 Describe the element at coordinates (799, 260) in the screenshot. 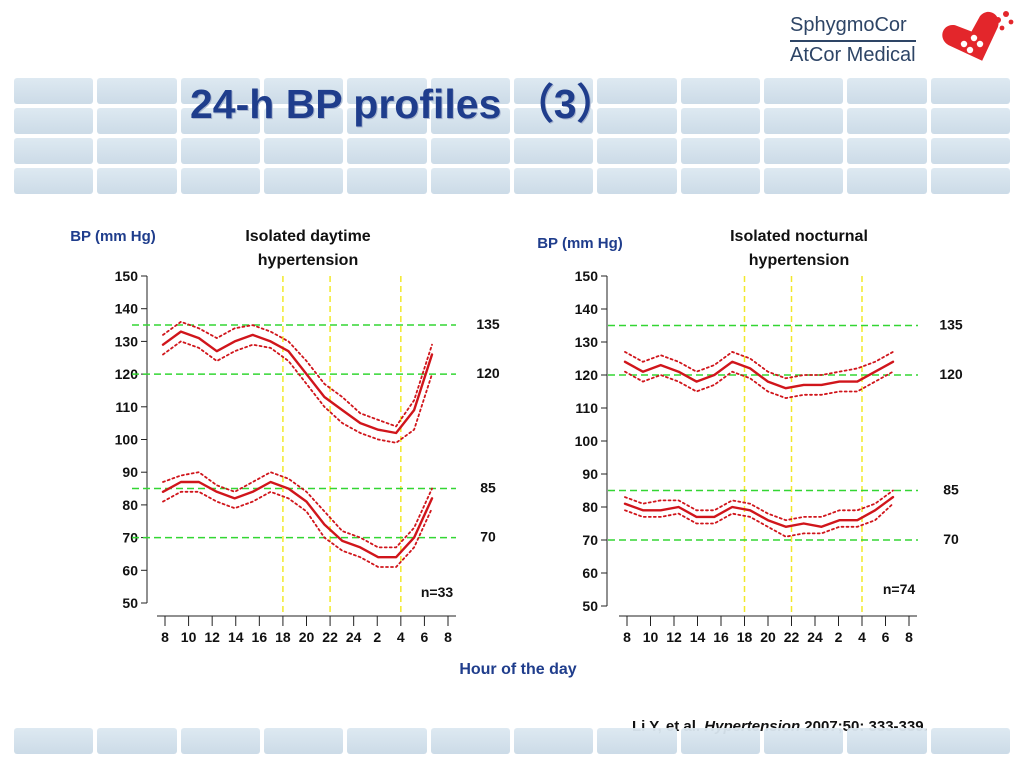

I see `chart2-title-line2: hypertension` at that location.